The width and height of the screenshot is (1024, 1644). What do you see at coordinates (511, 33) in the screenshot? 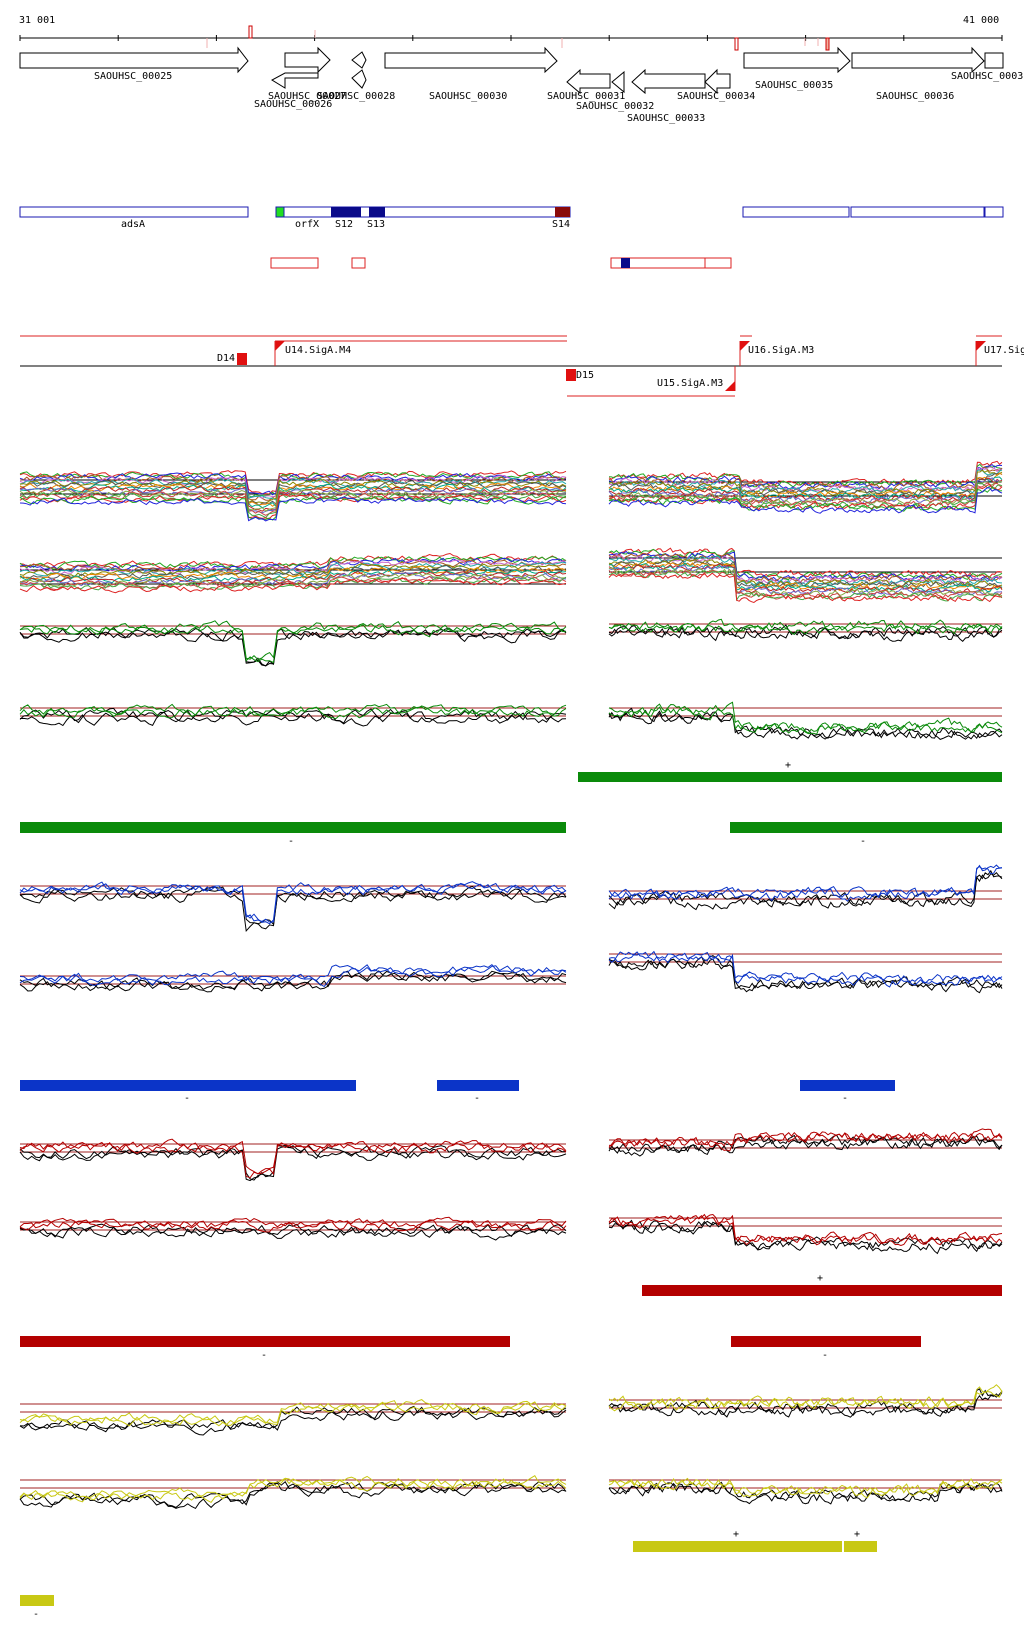
I see `coordinate-ruler: 31 001 41 000` at bounding box center [511, 33].